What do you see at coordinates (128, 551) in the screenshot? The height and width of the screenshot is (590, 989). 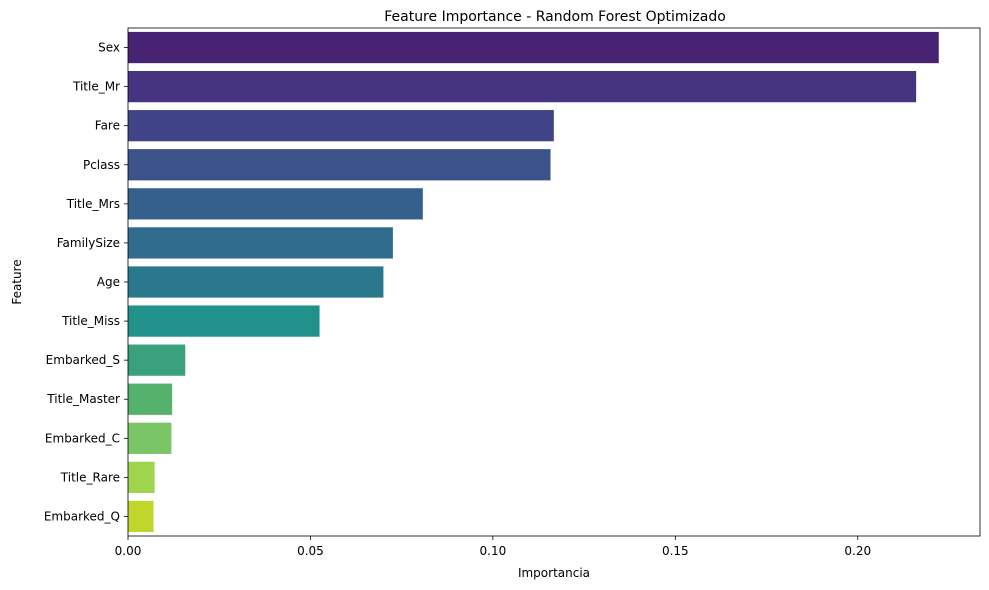 I see `x-tick-label: 0.00` at bounding box center [128, 551].